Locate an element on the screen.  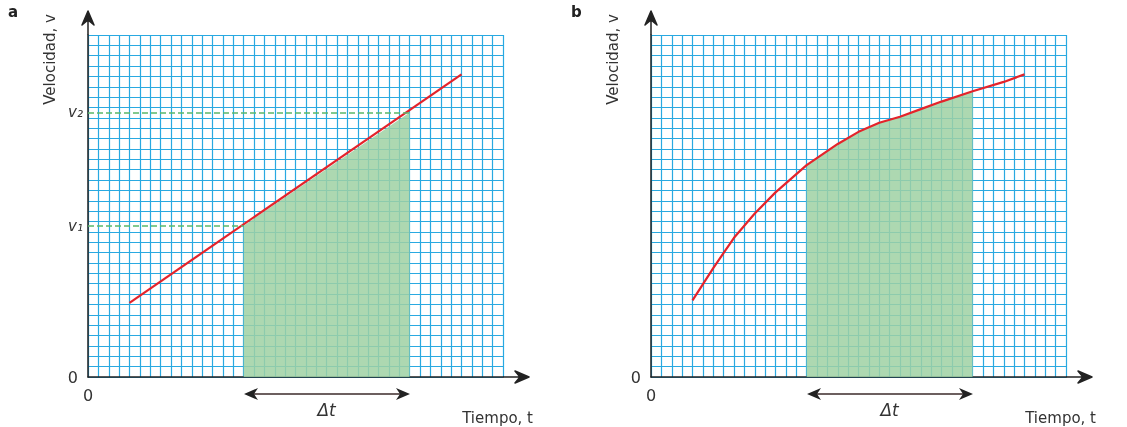
ref-line-label: v₂ is located at coordinates (75, 112).